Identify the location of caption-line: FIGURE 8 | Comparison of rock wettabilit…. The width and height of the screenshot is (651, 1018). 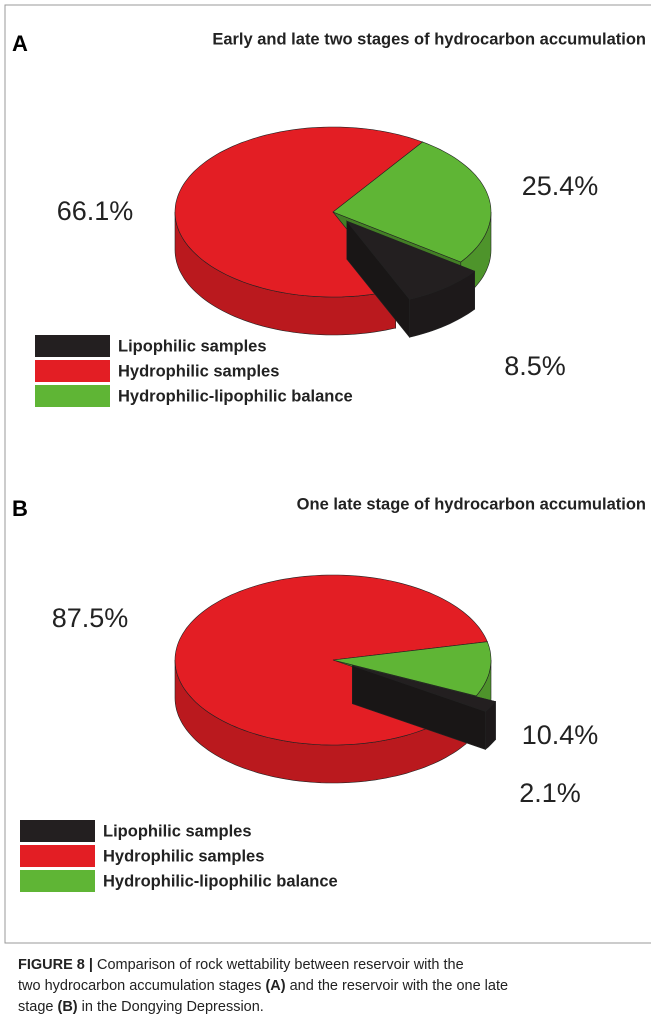
(330, 965).